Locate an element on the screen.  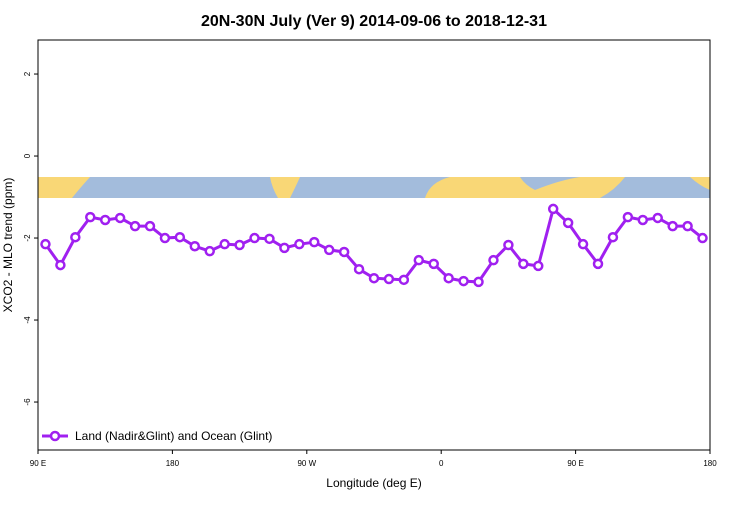
y-tick-label: -4 is located at coordinates (27, 320).